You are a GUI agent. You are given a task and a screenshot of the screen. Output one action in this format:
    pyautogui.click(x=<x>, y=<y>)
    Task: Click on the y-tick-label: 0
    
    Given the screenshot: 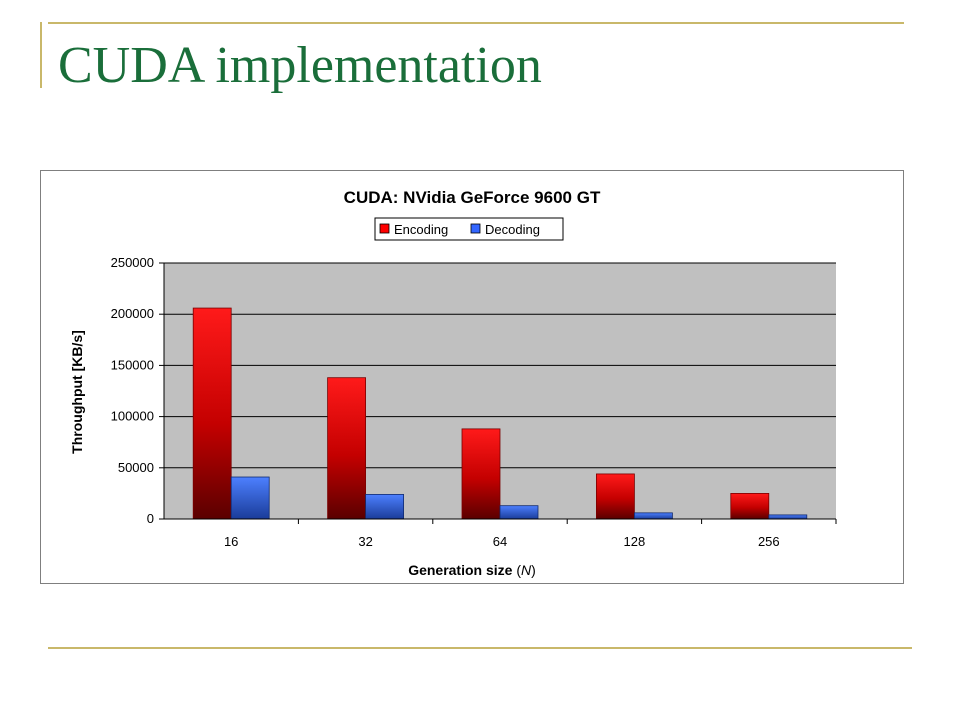 What is the action you would take?
    pyautogui.click(x=150, y=518)
    